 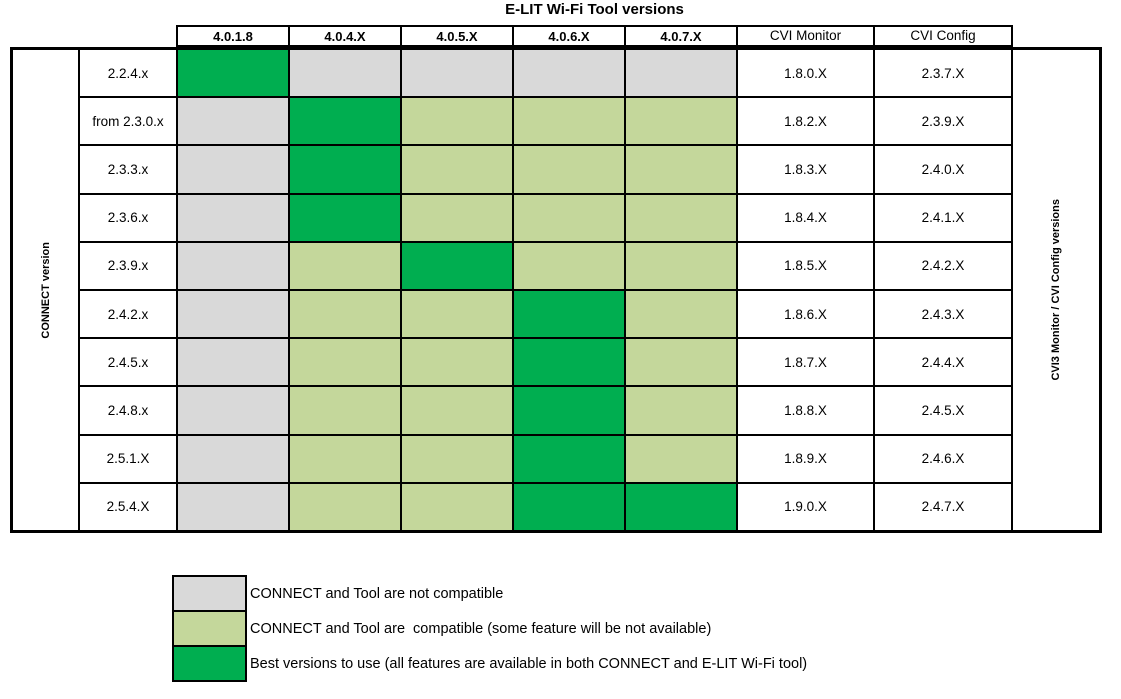 What do you see at coordinates (128, 169) in the screenshot?
I see `connect-version-cell: 2.3.3.x` at bounding box center [128, 169].